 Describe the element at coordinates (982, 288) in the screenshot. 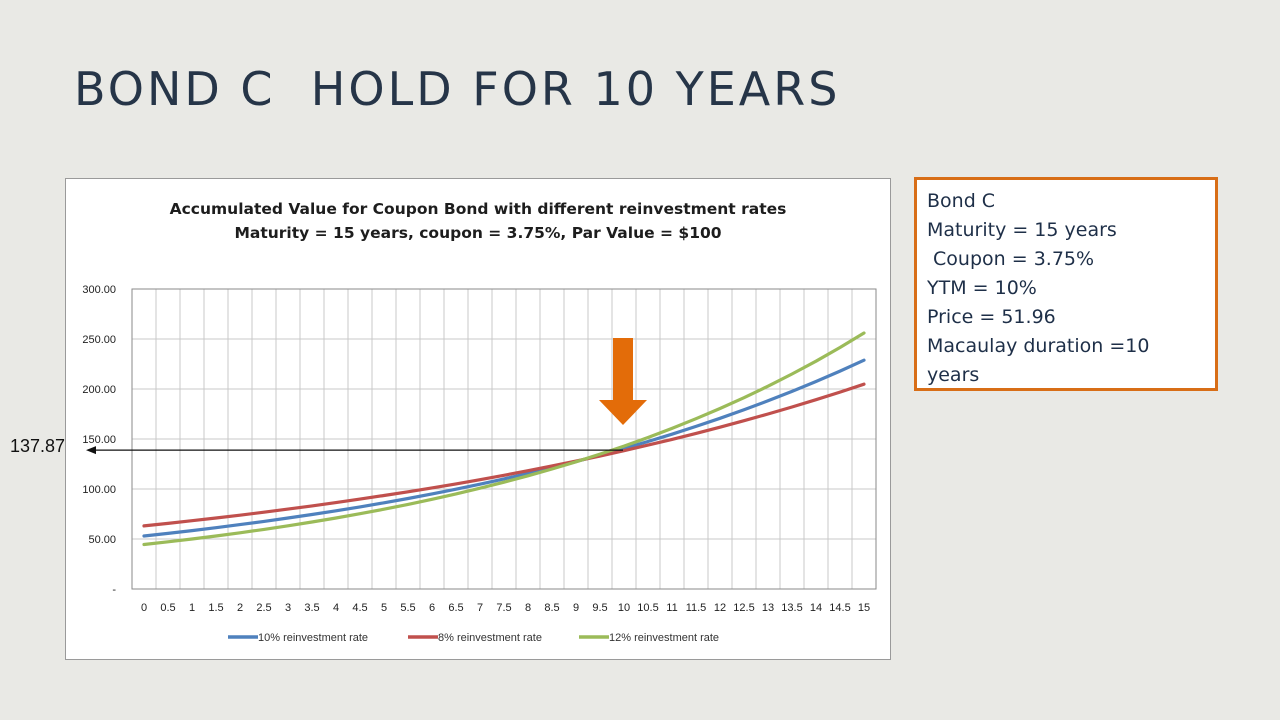

I see `info-line-ytm: YTM = 10%` at that location.